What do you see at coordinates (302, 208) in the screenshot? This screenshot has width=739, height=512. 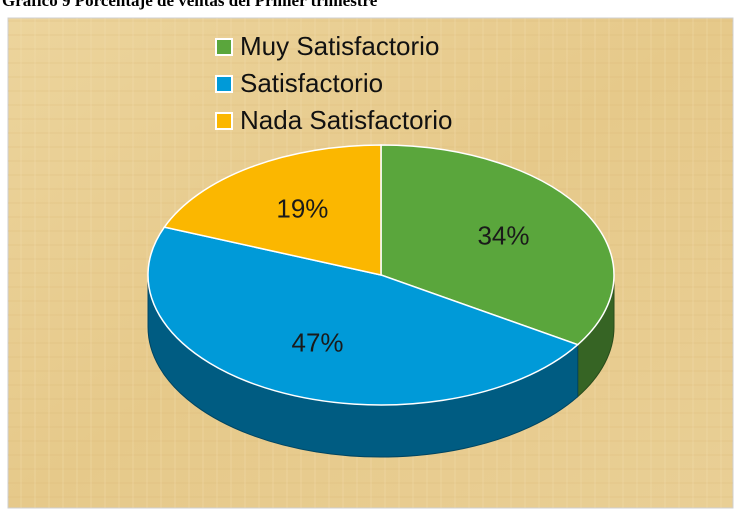 I see `data-label: 19%` at bounding box center [302, 208].